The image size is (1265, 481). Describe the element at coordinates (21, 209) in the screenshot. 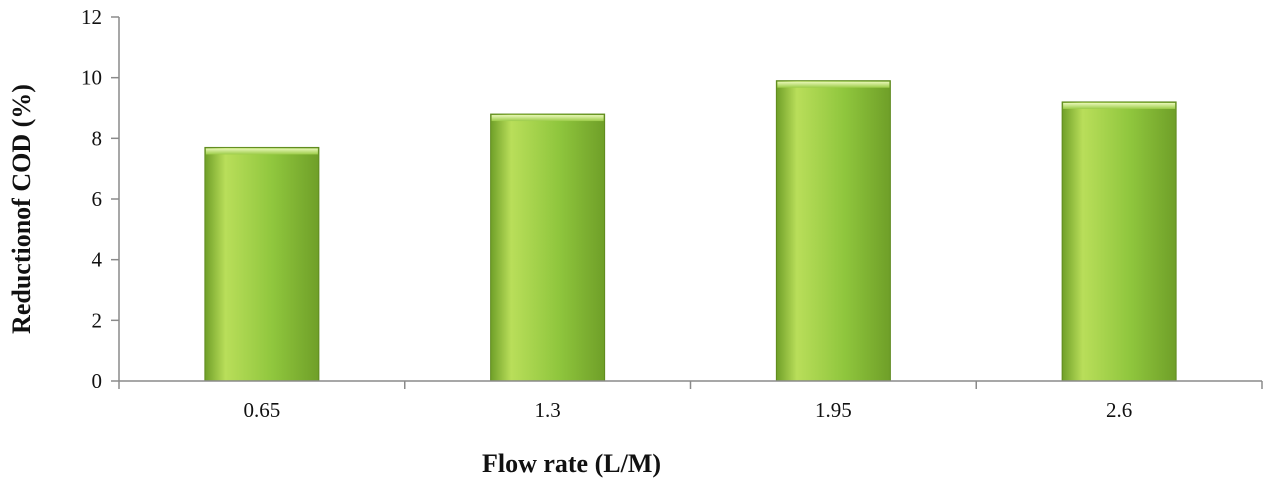

I see `y-axis-title: Reductionof COD (%)` at that location.